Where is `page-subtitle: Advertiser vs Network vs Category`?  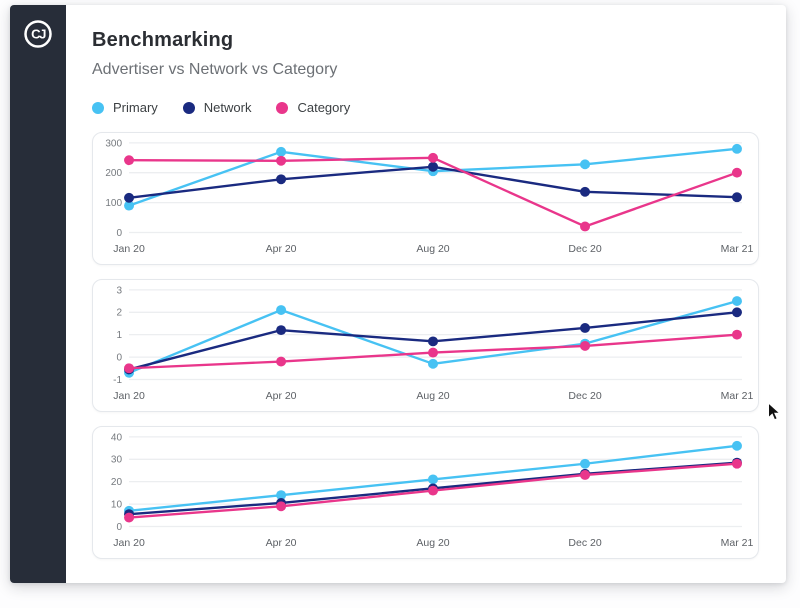 page-subtitle: Advertiser vs Network vs Category is located at coordinates (215, 69).